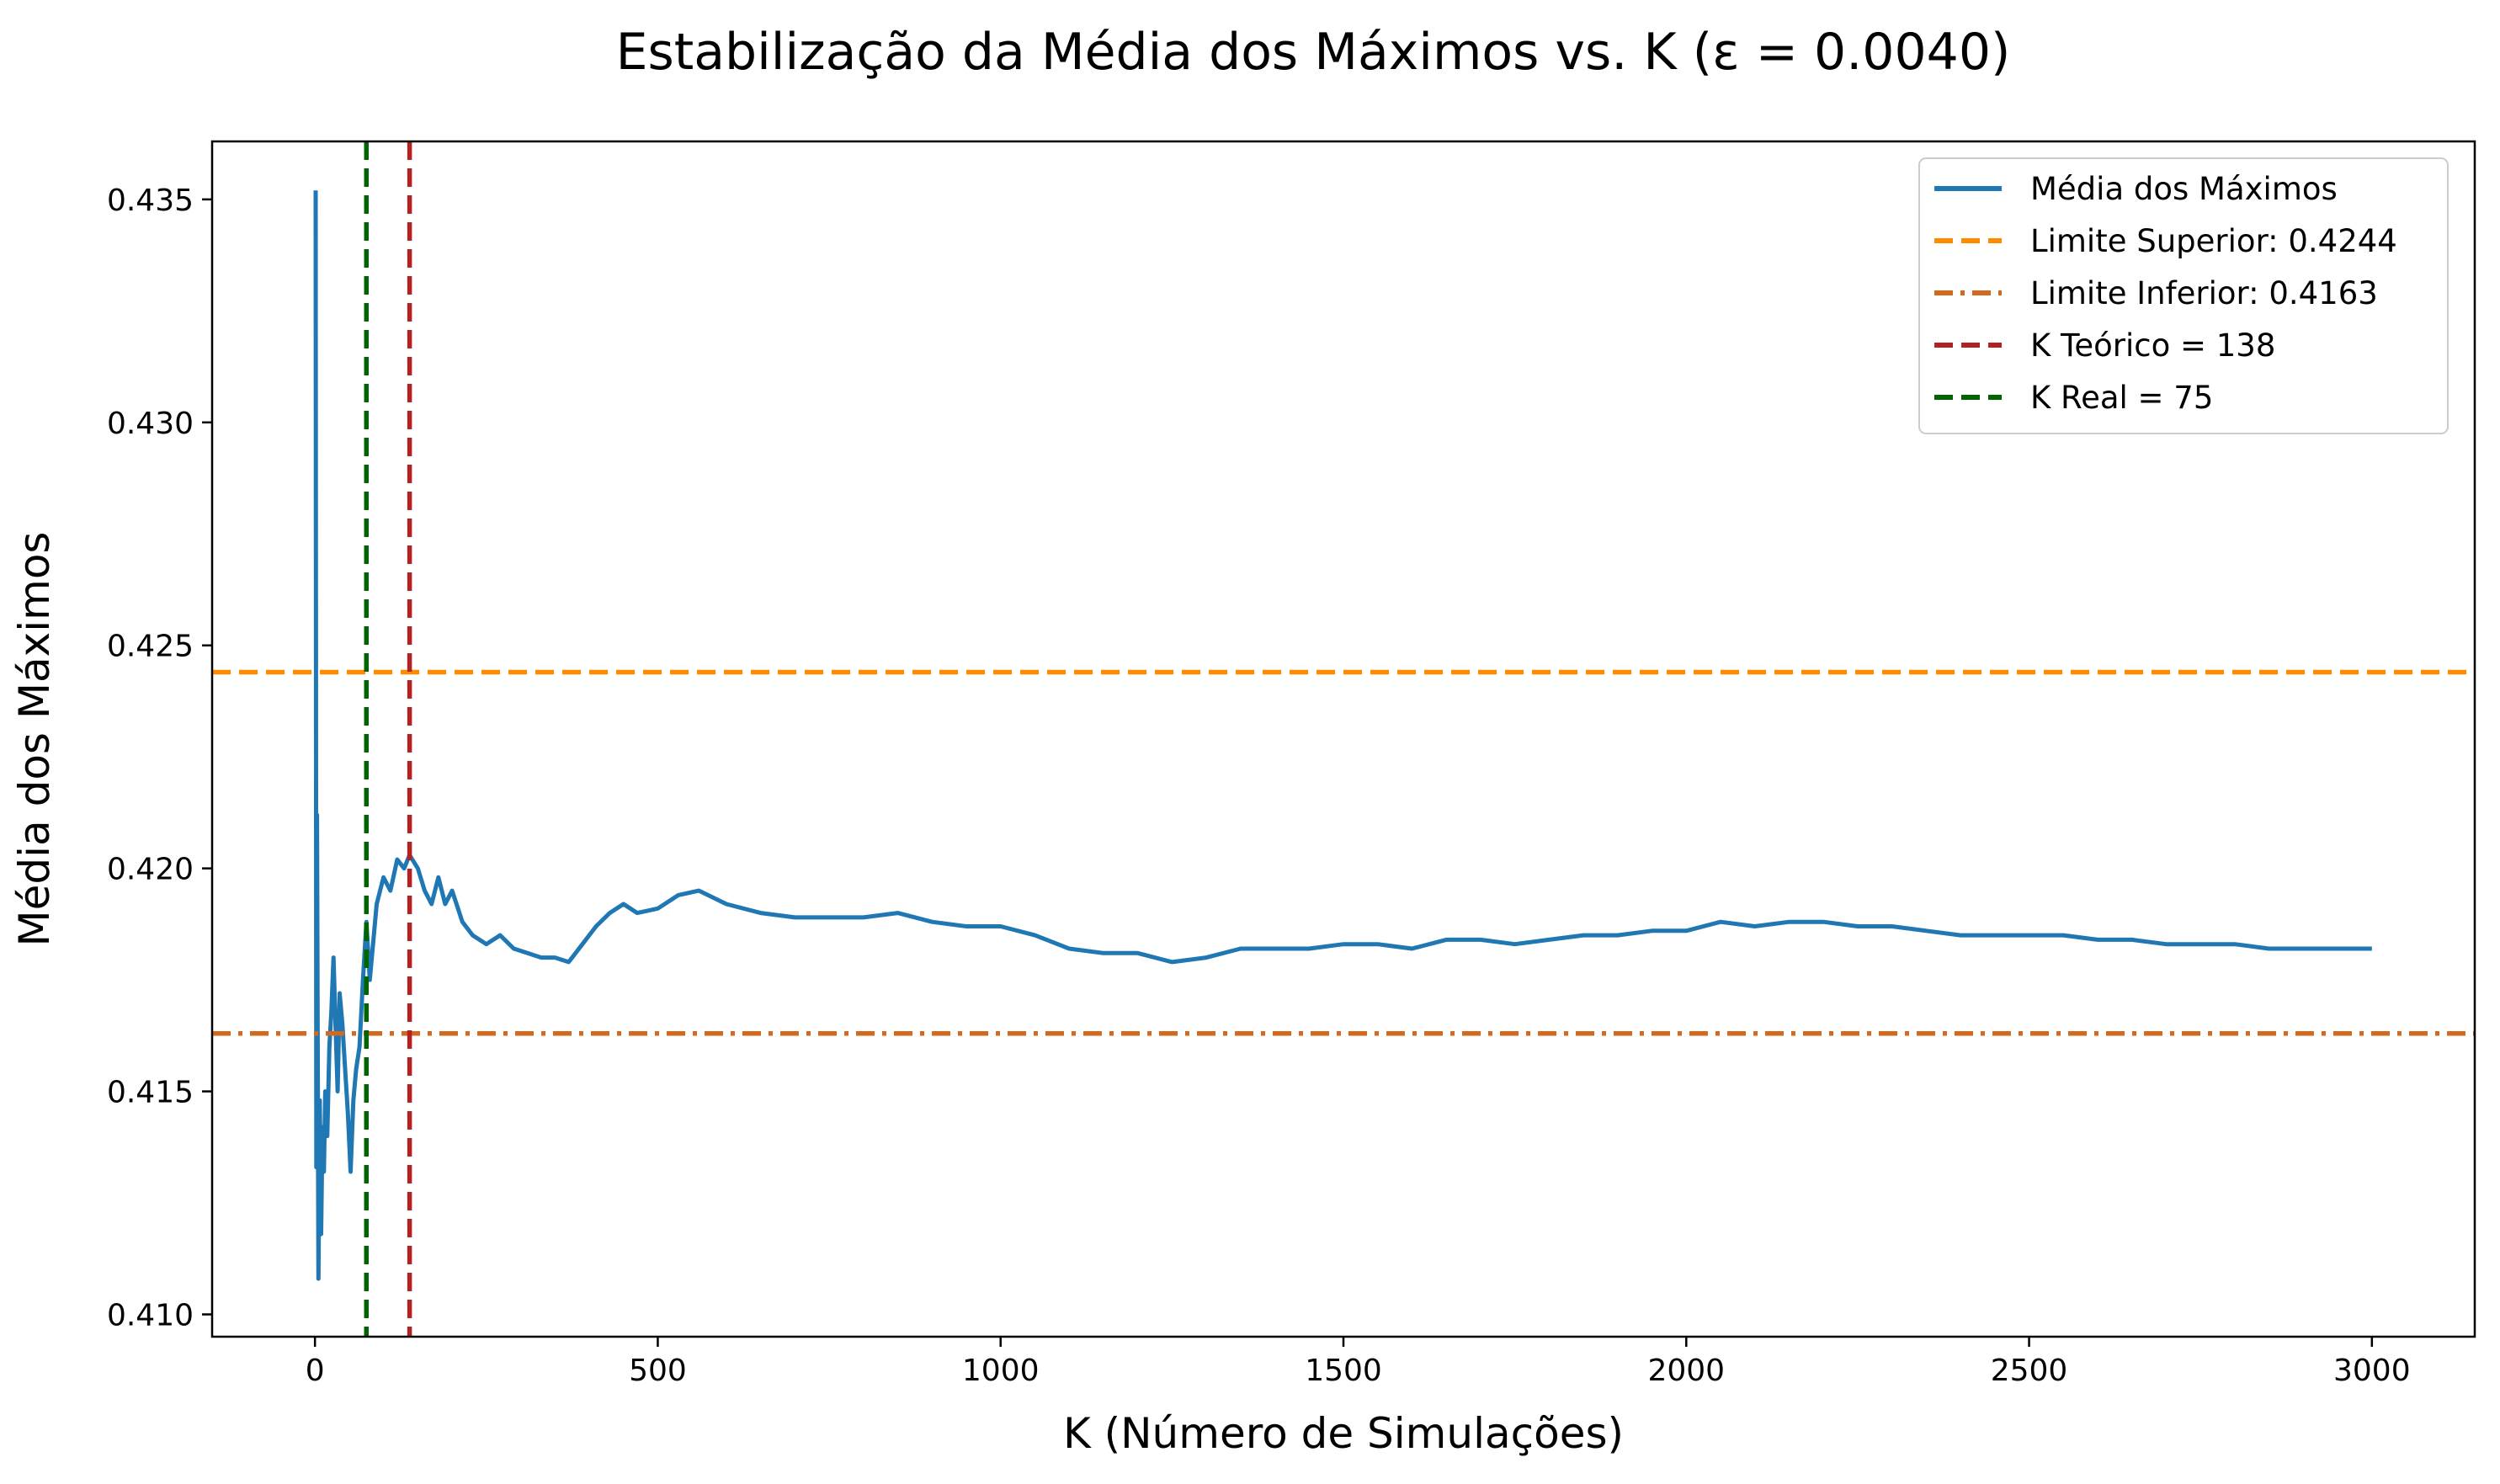  What do you see at coordinates (2213, 241) in the screenshot?
I see `legend-label: Limite Superior: 0.4244` at bounding box center [2213, 241].